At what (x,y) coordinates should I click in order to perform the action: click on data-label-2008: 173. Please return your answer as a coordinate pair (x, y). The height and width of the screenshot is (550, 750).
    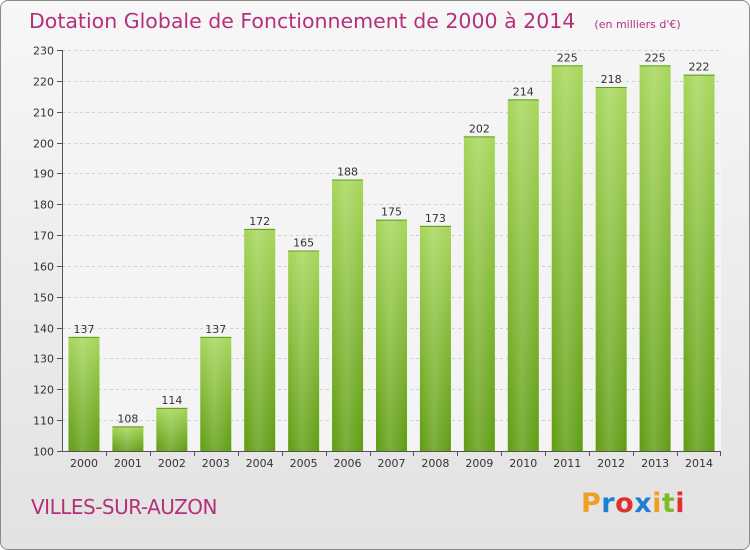
    Looking at the image, I should click on (435, 218).